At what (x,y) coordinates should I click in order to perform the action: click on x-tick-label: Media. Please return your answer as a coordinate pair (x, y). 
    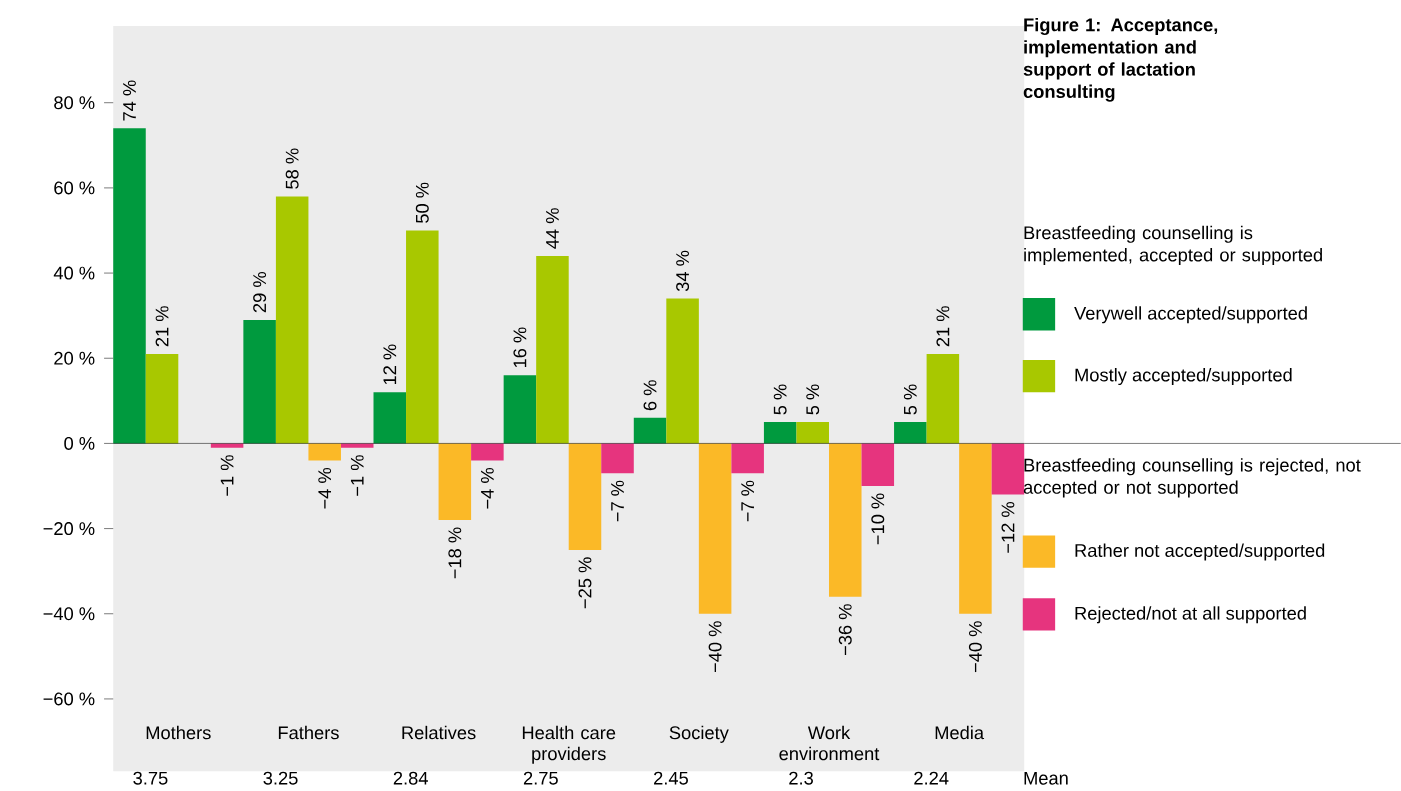
    Looking at the image, I should click on (960, 732).